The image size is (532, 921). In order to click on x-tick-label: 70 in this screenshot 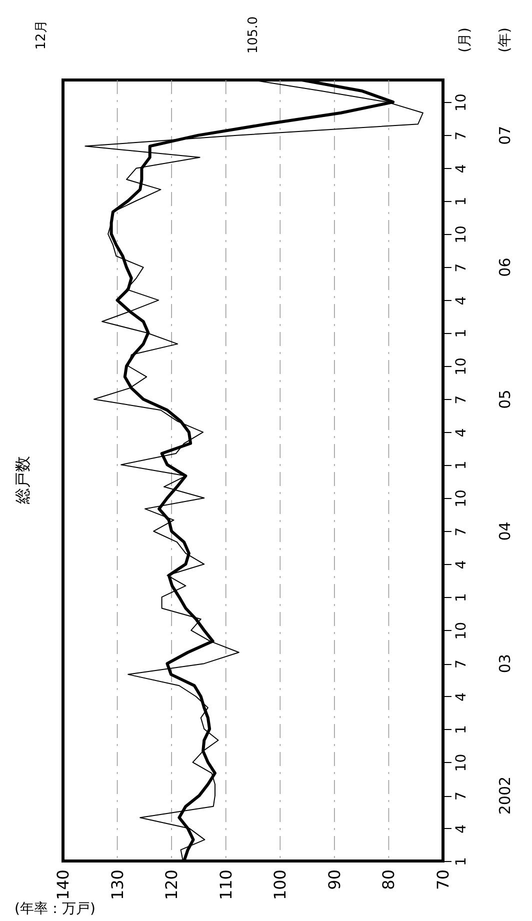, I will do `click(443, 880)`.